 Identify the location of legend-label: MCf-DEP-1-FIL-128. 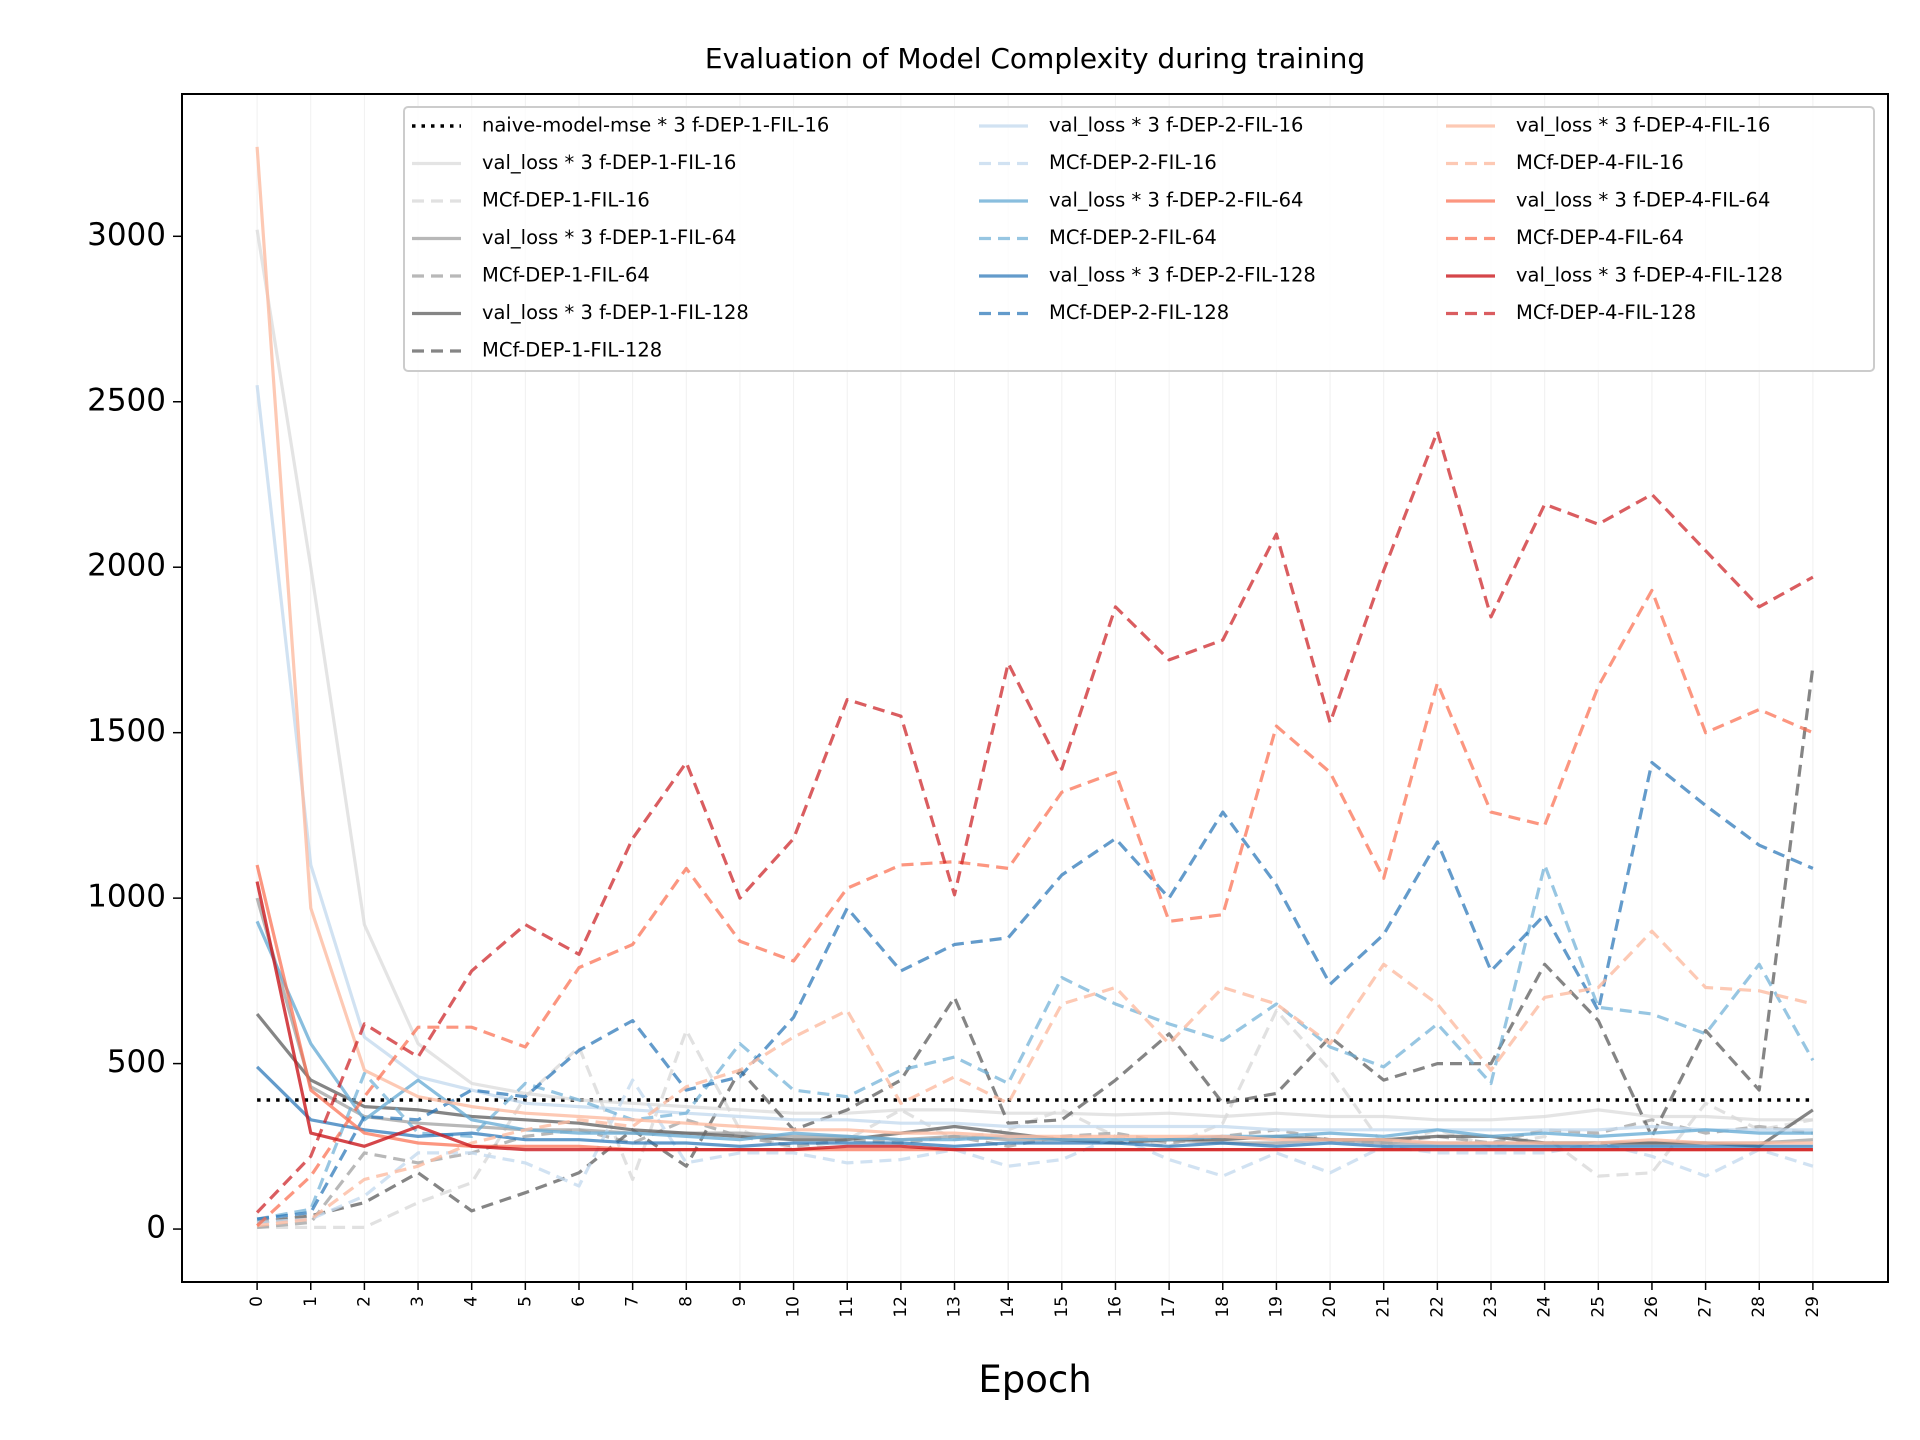
(572, 350).